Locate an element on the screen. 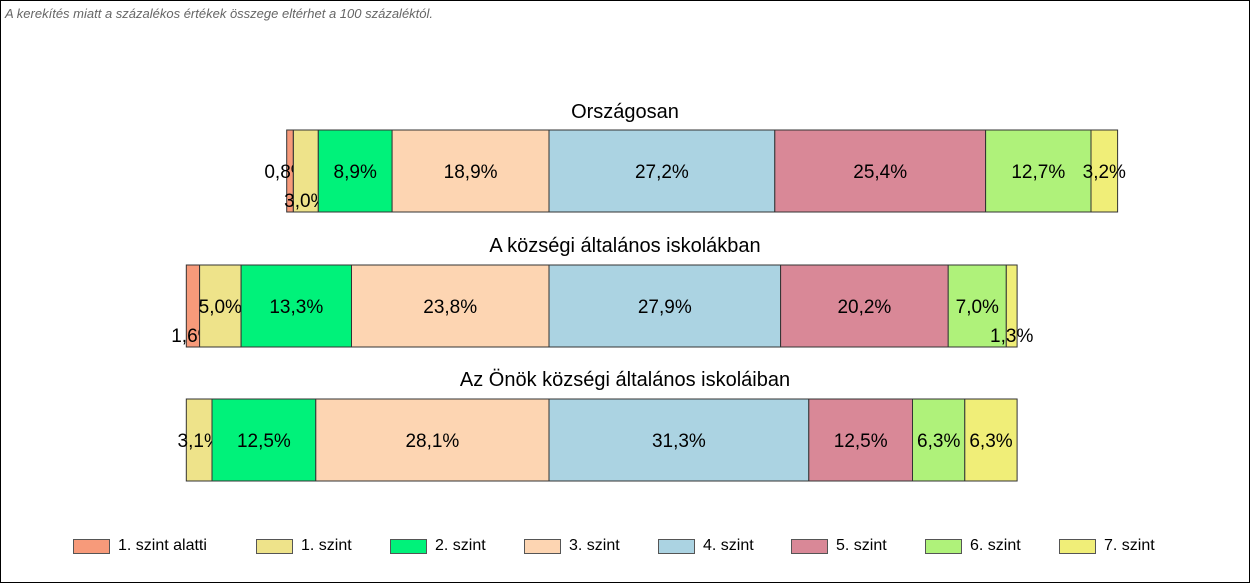 The height and width of the screenshot is (583, 1250). legend-label: 1. szint is located at coordinates (326, 545).